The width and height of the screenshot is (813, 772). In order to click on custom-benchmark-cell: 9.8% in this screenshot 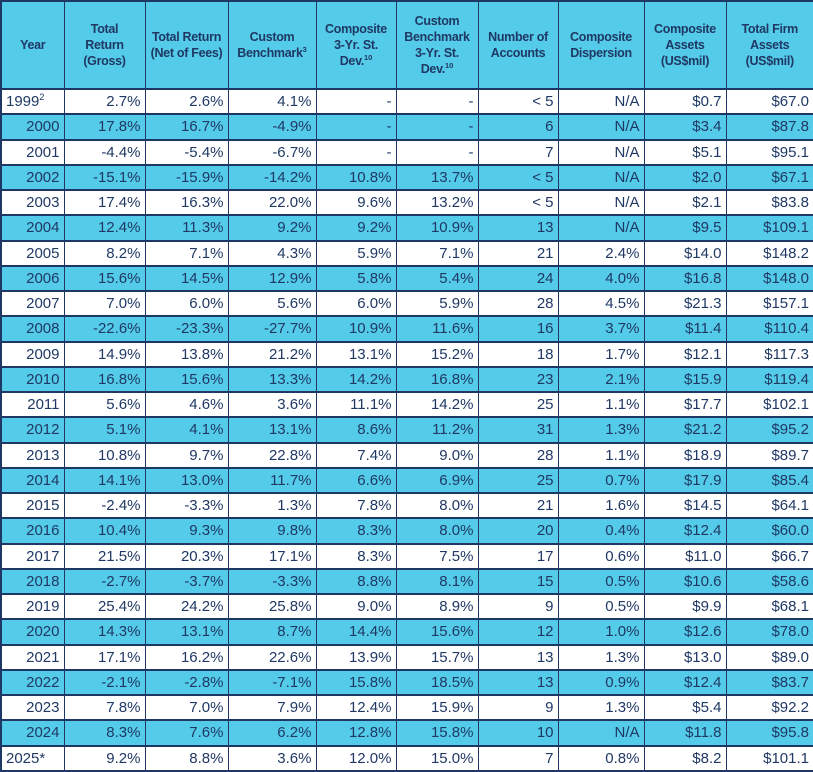, I will do `click(272, 531)`.